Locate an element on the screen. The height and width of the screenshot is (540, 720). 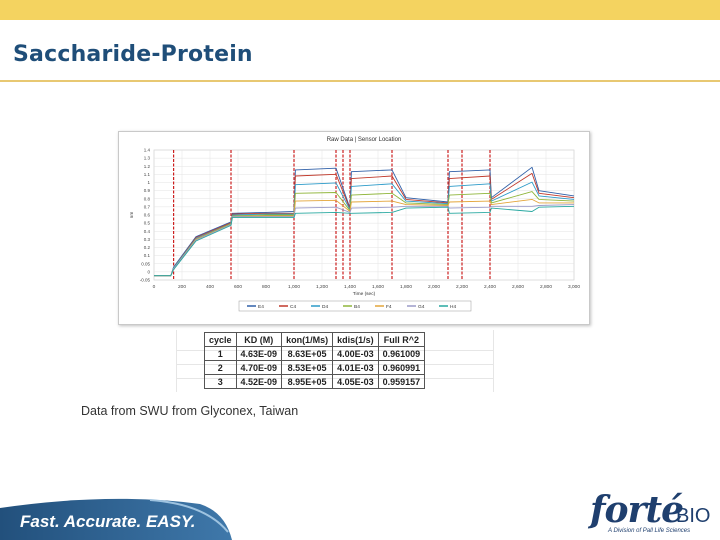
y-tick-label: 0.9 is located at coordinates (147, 190).